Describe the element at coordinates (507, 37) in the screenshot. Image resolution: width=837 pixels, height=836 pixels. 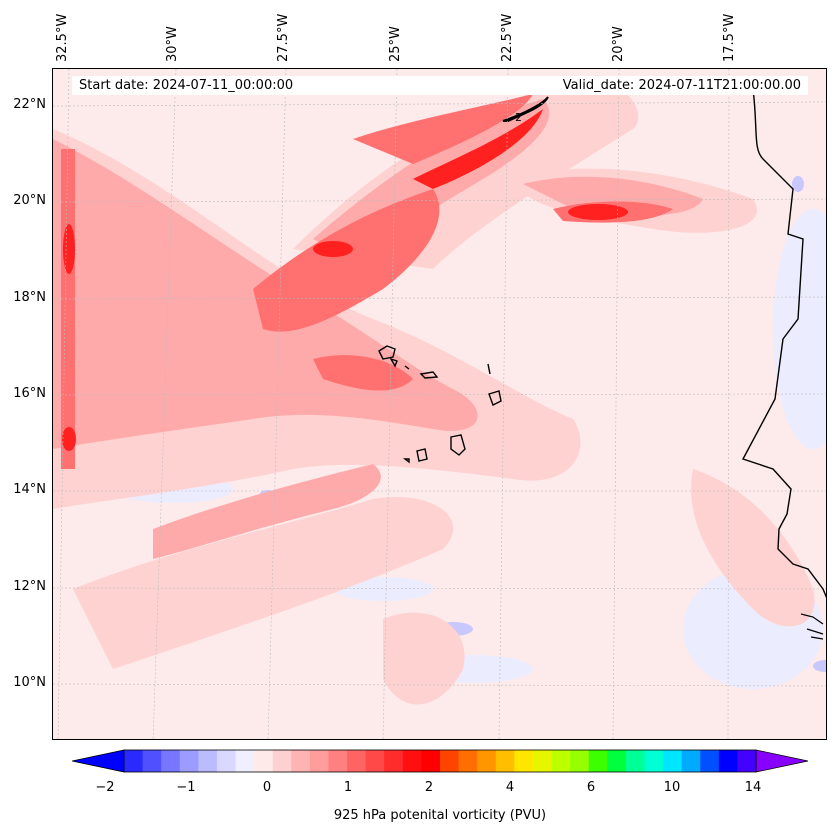
I see `lon-label-22-5w: 22.5°W` at that location.